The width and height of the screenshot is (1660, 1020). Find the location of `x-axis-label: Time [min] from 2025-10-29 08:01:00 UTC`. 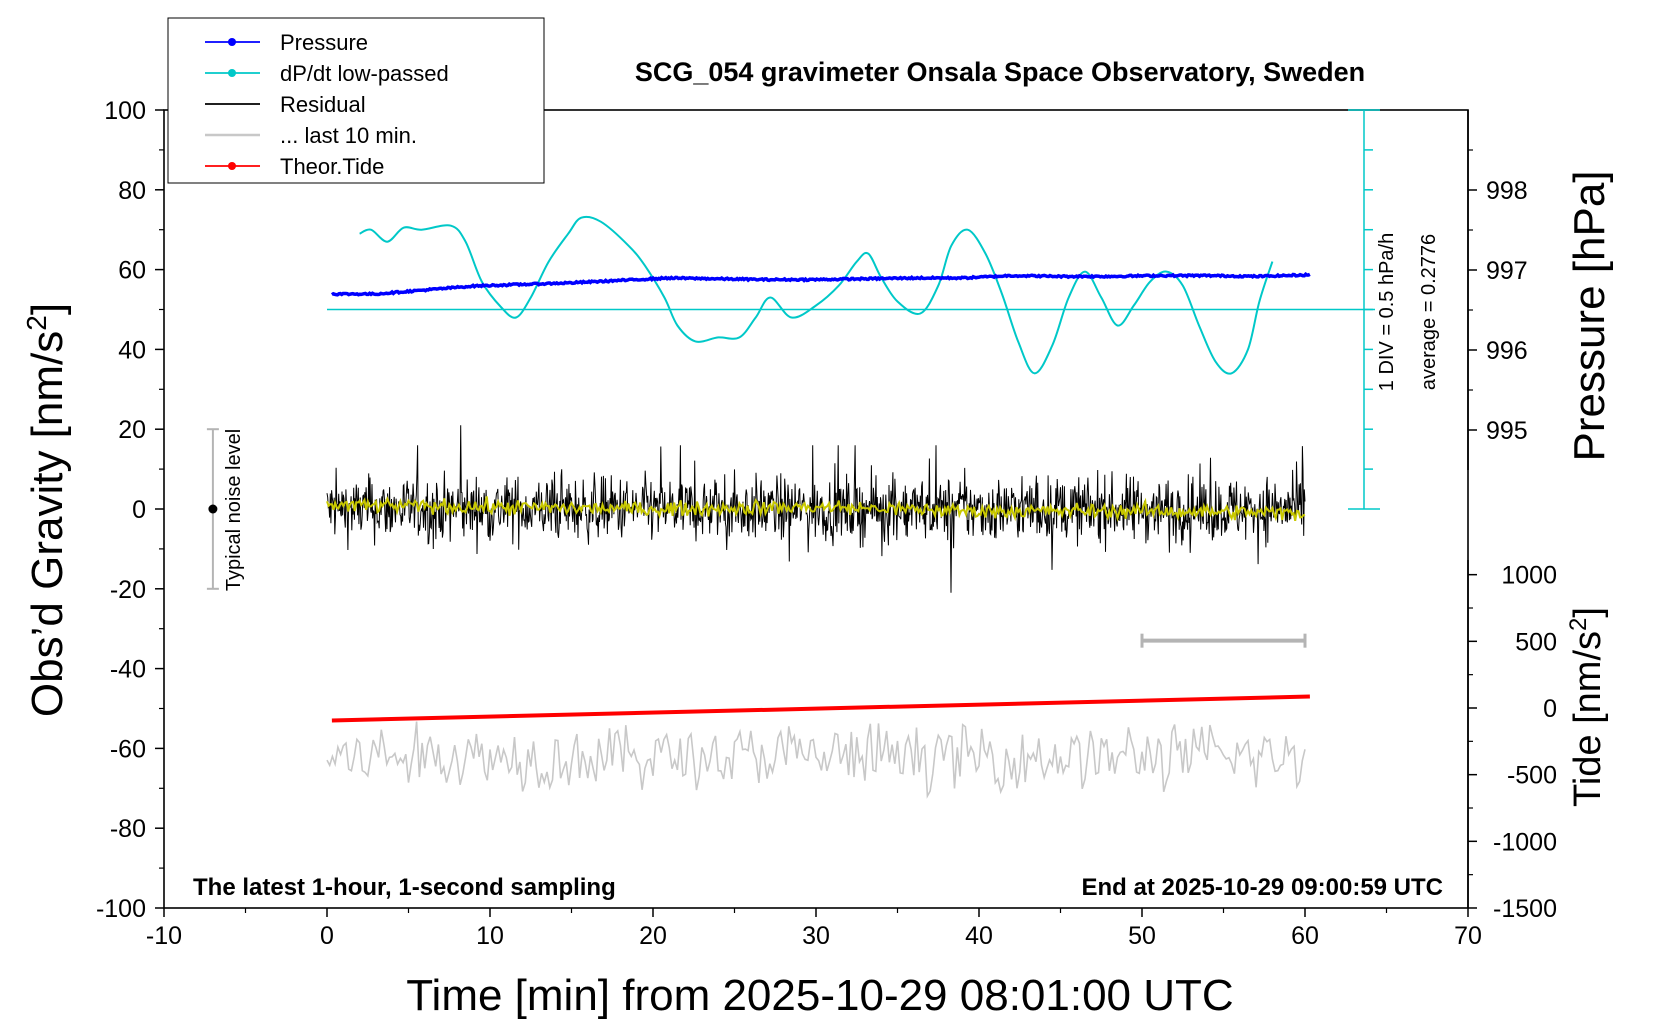

x-axis-label: Time [min] from 2025-10-29 08:01:00 UTC is located at coordinates (819, 995).